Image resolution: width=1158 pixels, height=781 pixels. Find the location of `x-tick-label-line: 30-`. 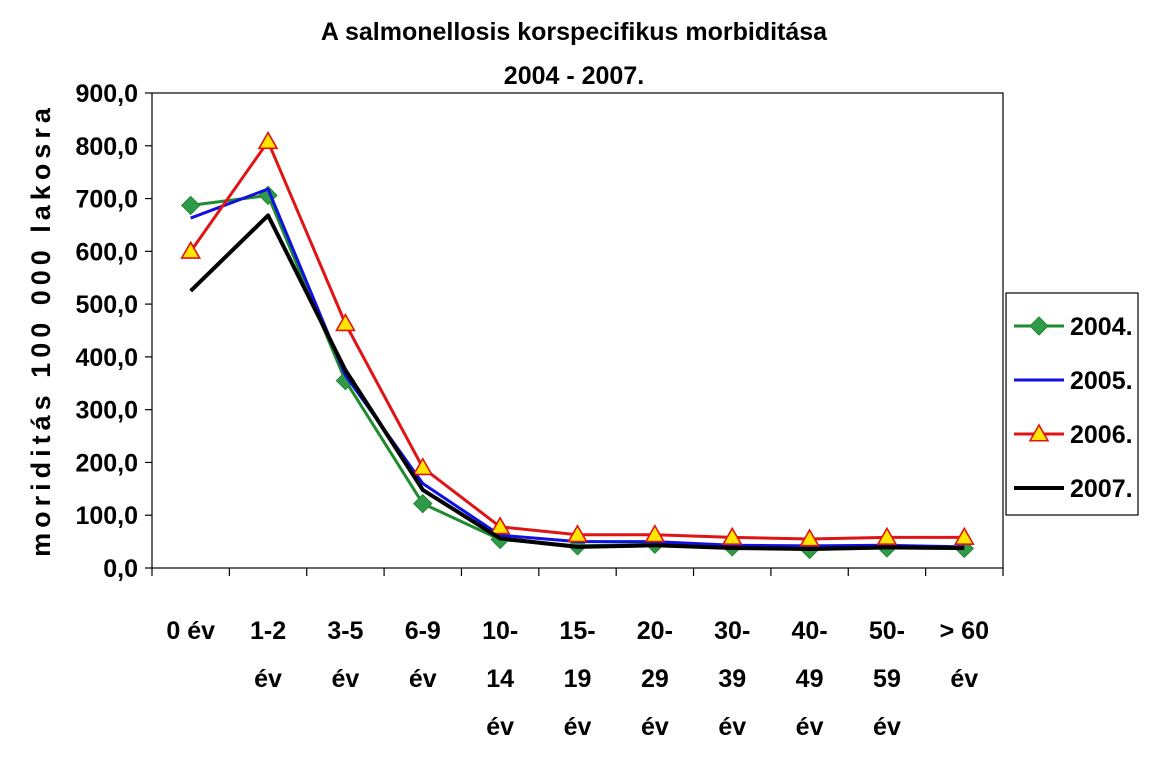

x-tick-label-line: 30- is located at coordinates (732, 631).